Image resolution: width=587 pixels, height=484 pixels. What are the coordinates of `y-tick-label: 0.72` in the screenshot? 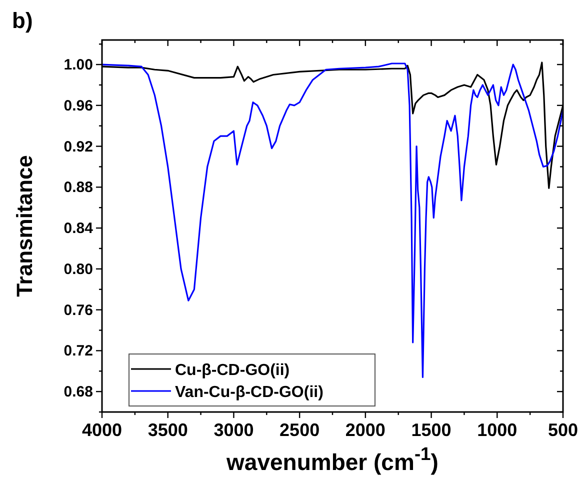 It's located at (78, 351).